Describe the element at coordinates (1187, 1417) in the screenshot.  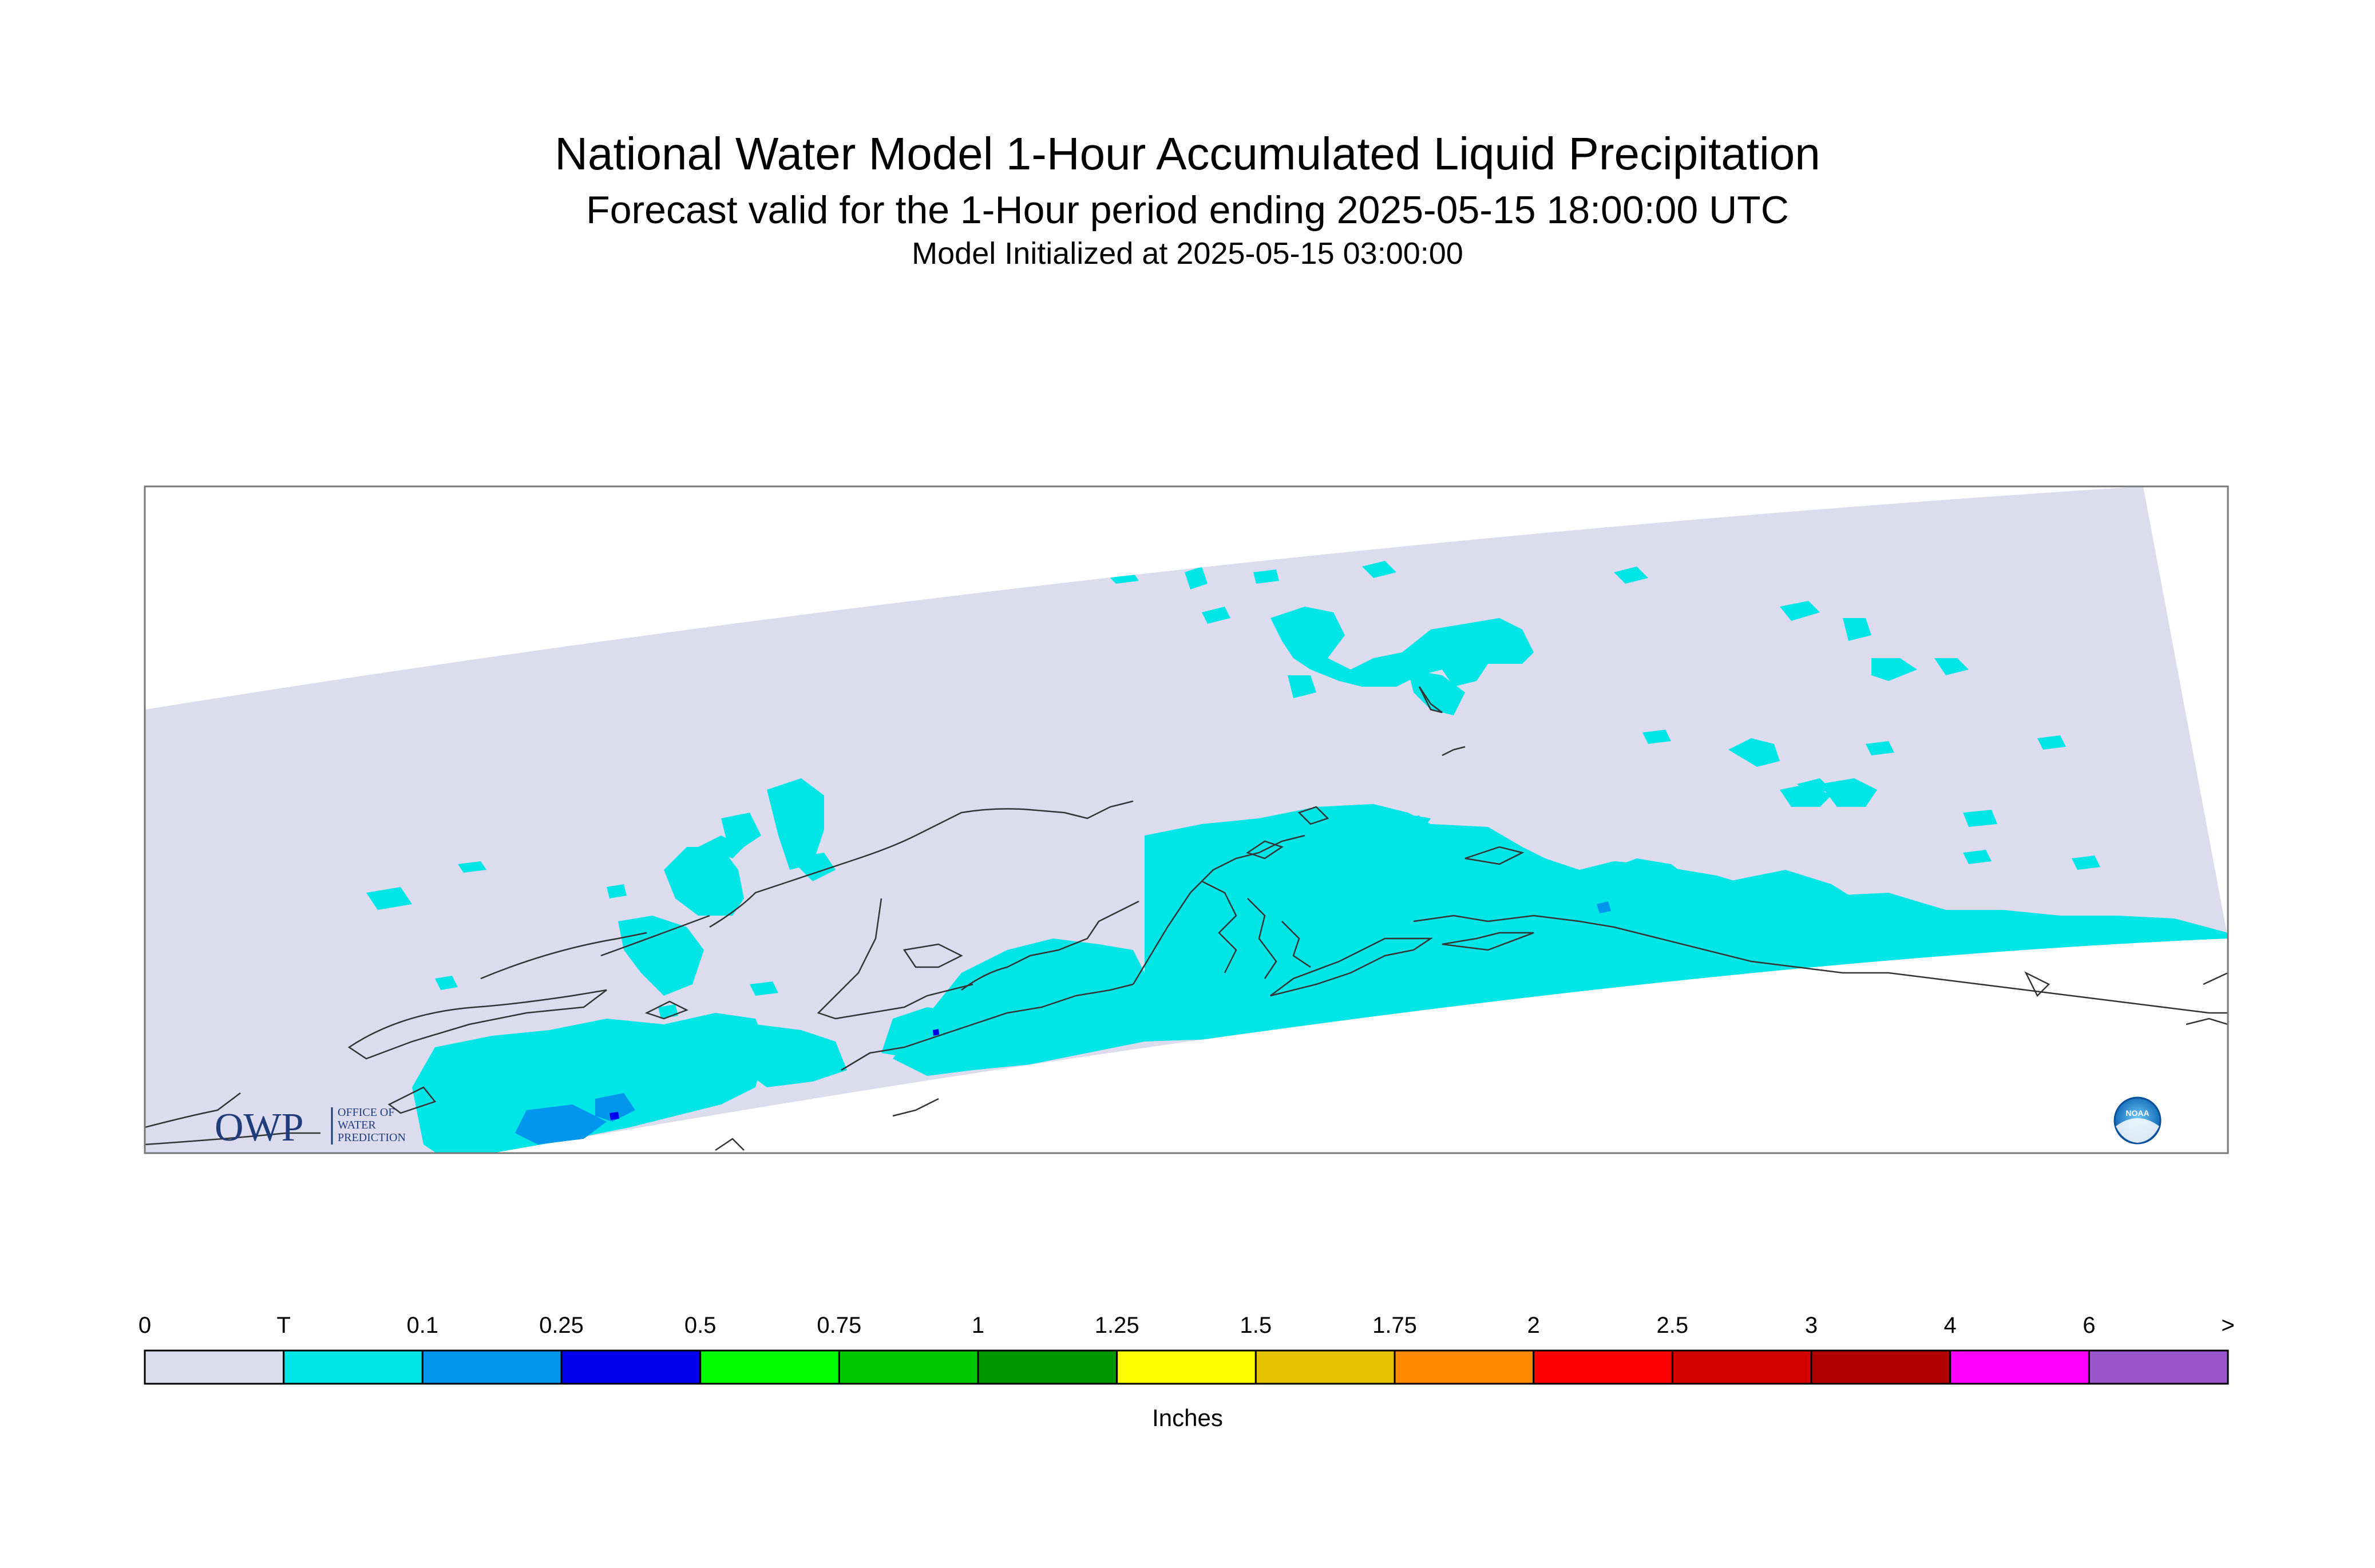
I see `legend-units-label: Inches` at that location.